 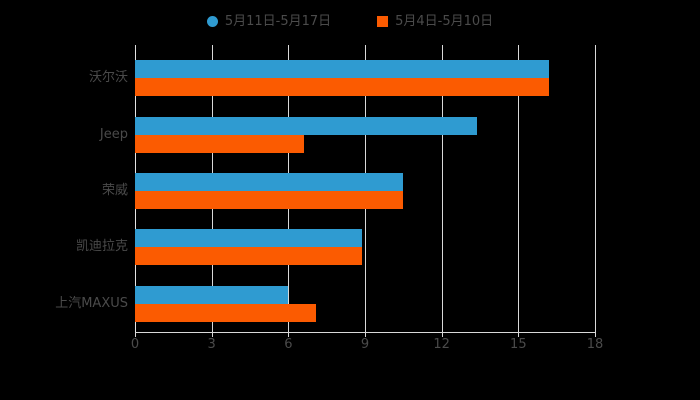 I want to click on y-axis-labels: 沃尔沃 Jeep 荣威凯迪拉克上汽MAXUS, so click(x=64, y=191).